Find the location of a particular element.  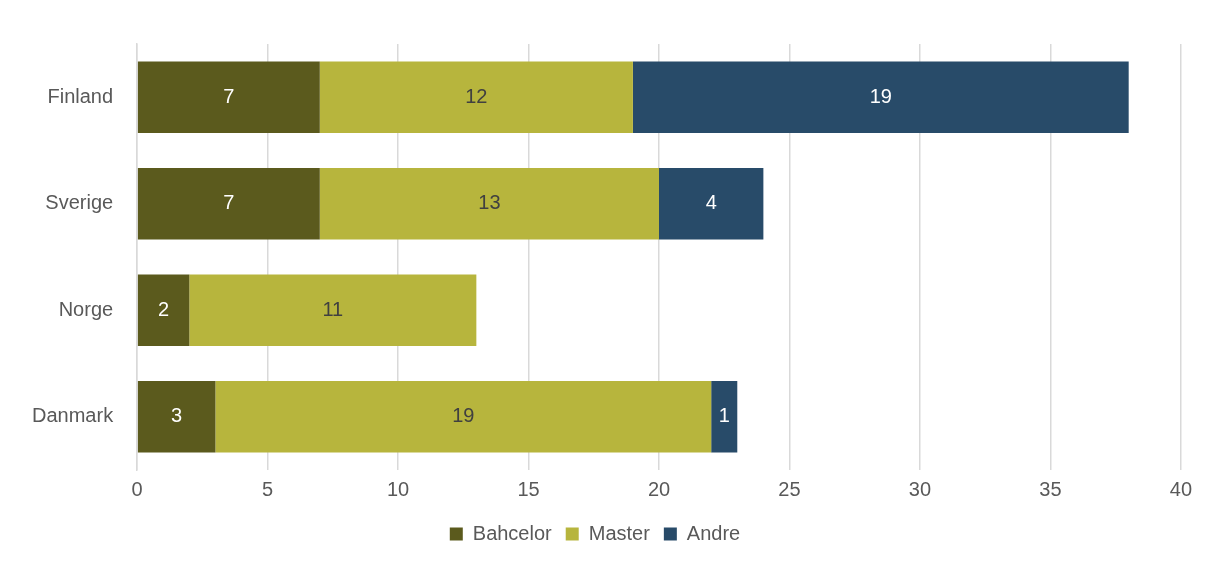

data-label: 13 is located at coordinates (489, 202).